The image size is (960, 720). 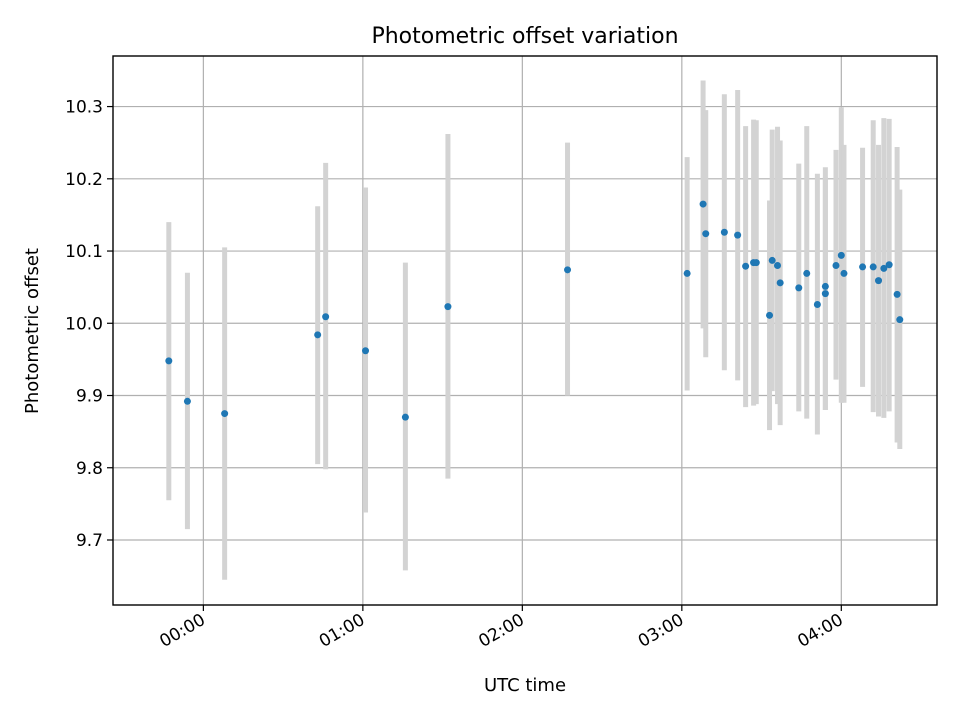 I want to click on x-tick-label: 01:00, so click(x=342, y=631).